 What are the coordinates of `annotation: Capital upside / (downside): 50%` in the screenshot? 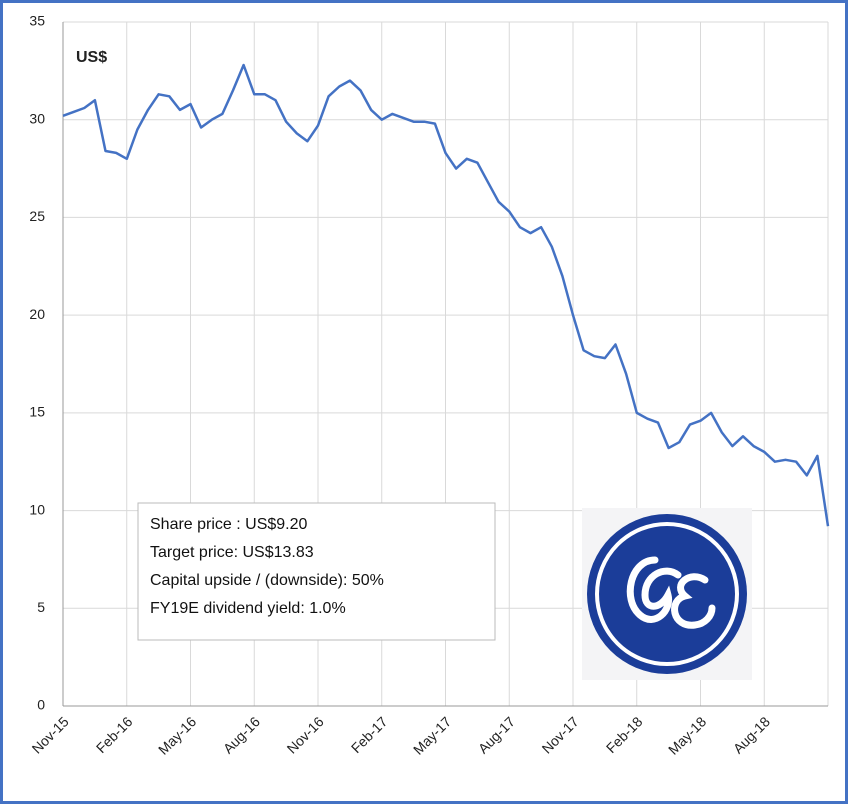 It's located at (267, 580).